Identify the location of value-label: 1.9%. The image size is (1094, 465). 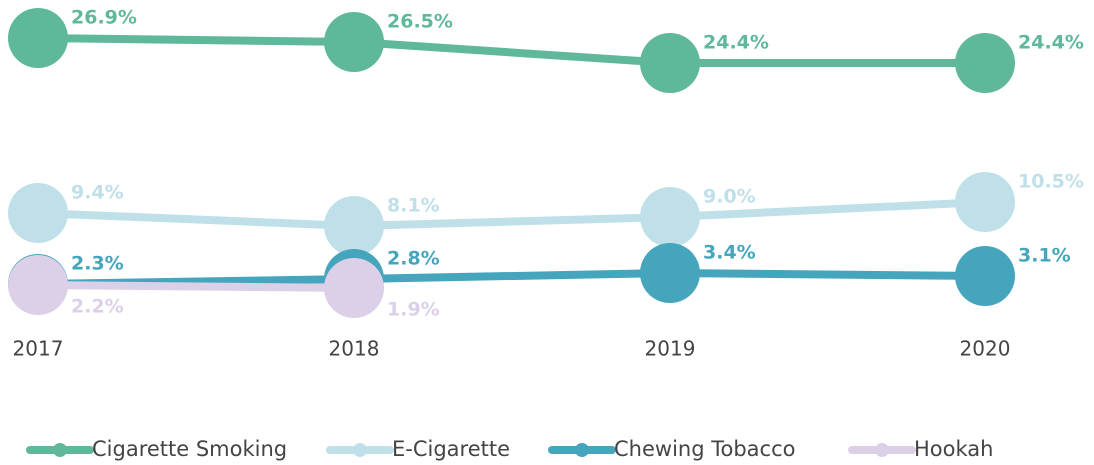
(413, 310).